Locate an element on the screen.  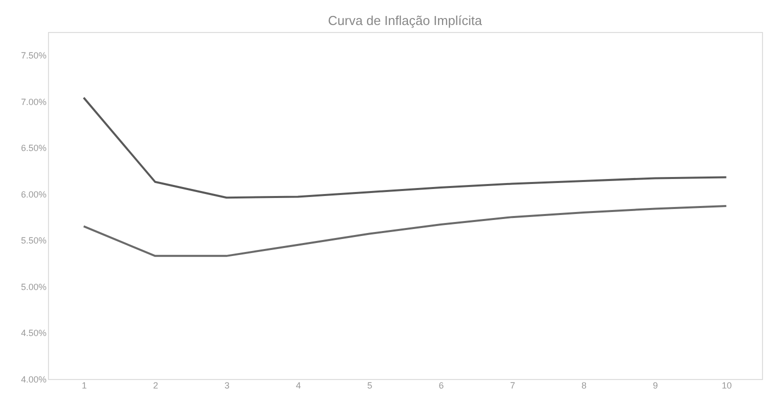
x-tick-label: 3 is located at coordinates (227, 385).